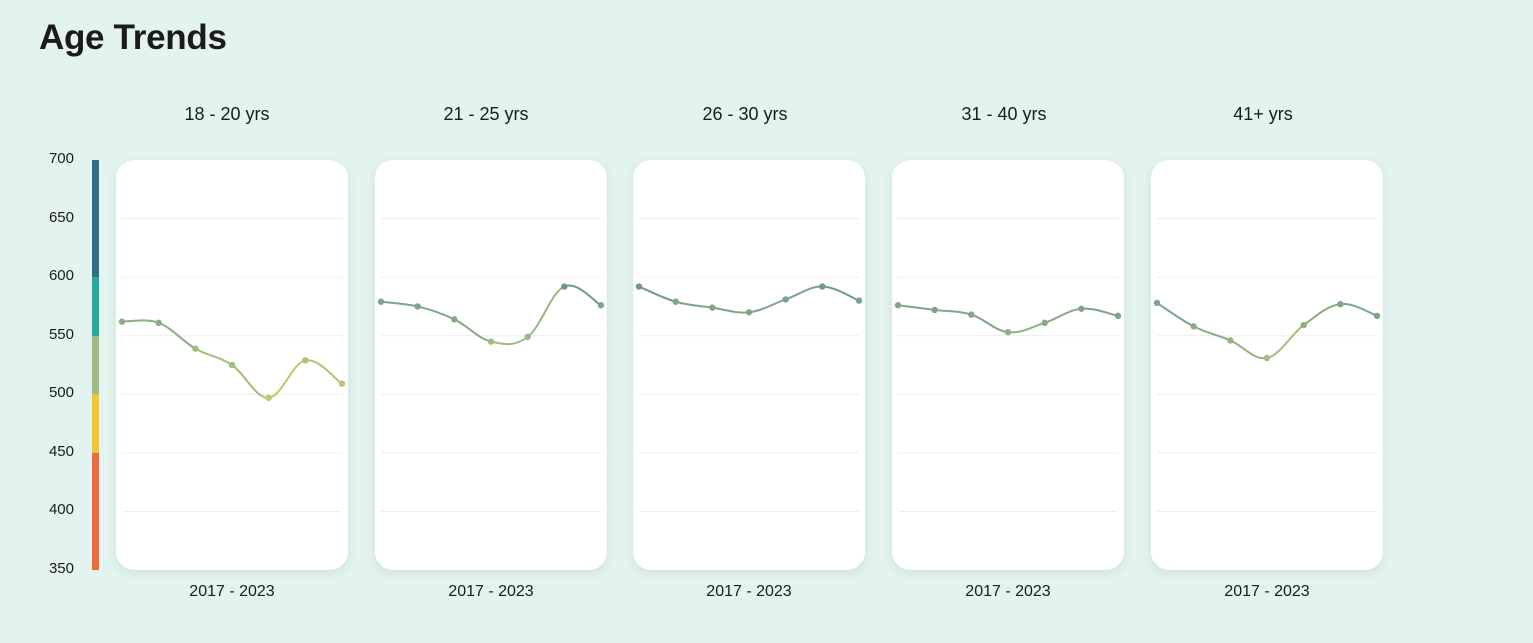 The height and width of the screenshot is (643, 1533). Describe the element at coordinates (61, 334) in the screenshot. I see `y-tick-label: 550` at that location.